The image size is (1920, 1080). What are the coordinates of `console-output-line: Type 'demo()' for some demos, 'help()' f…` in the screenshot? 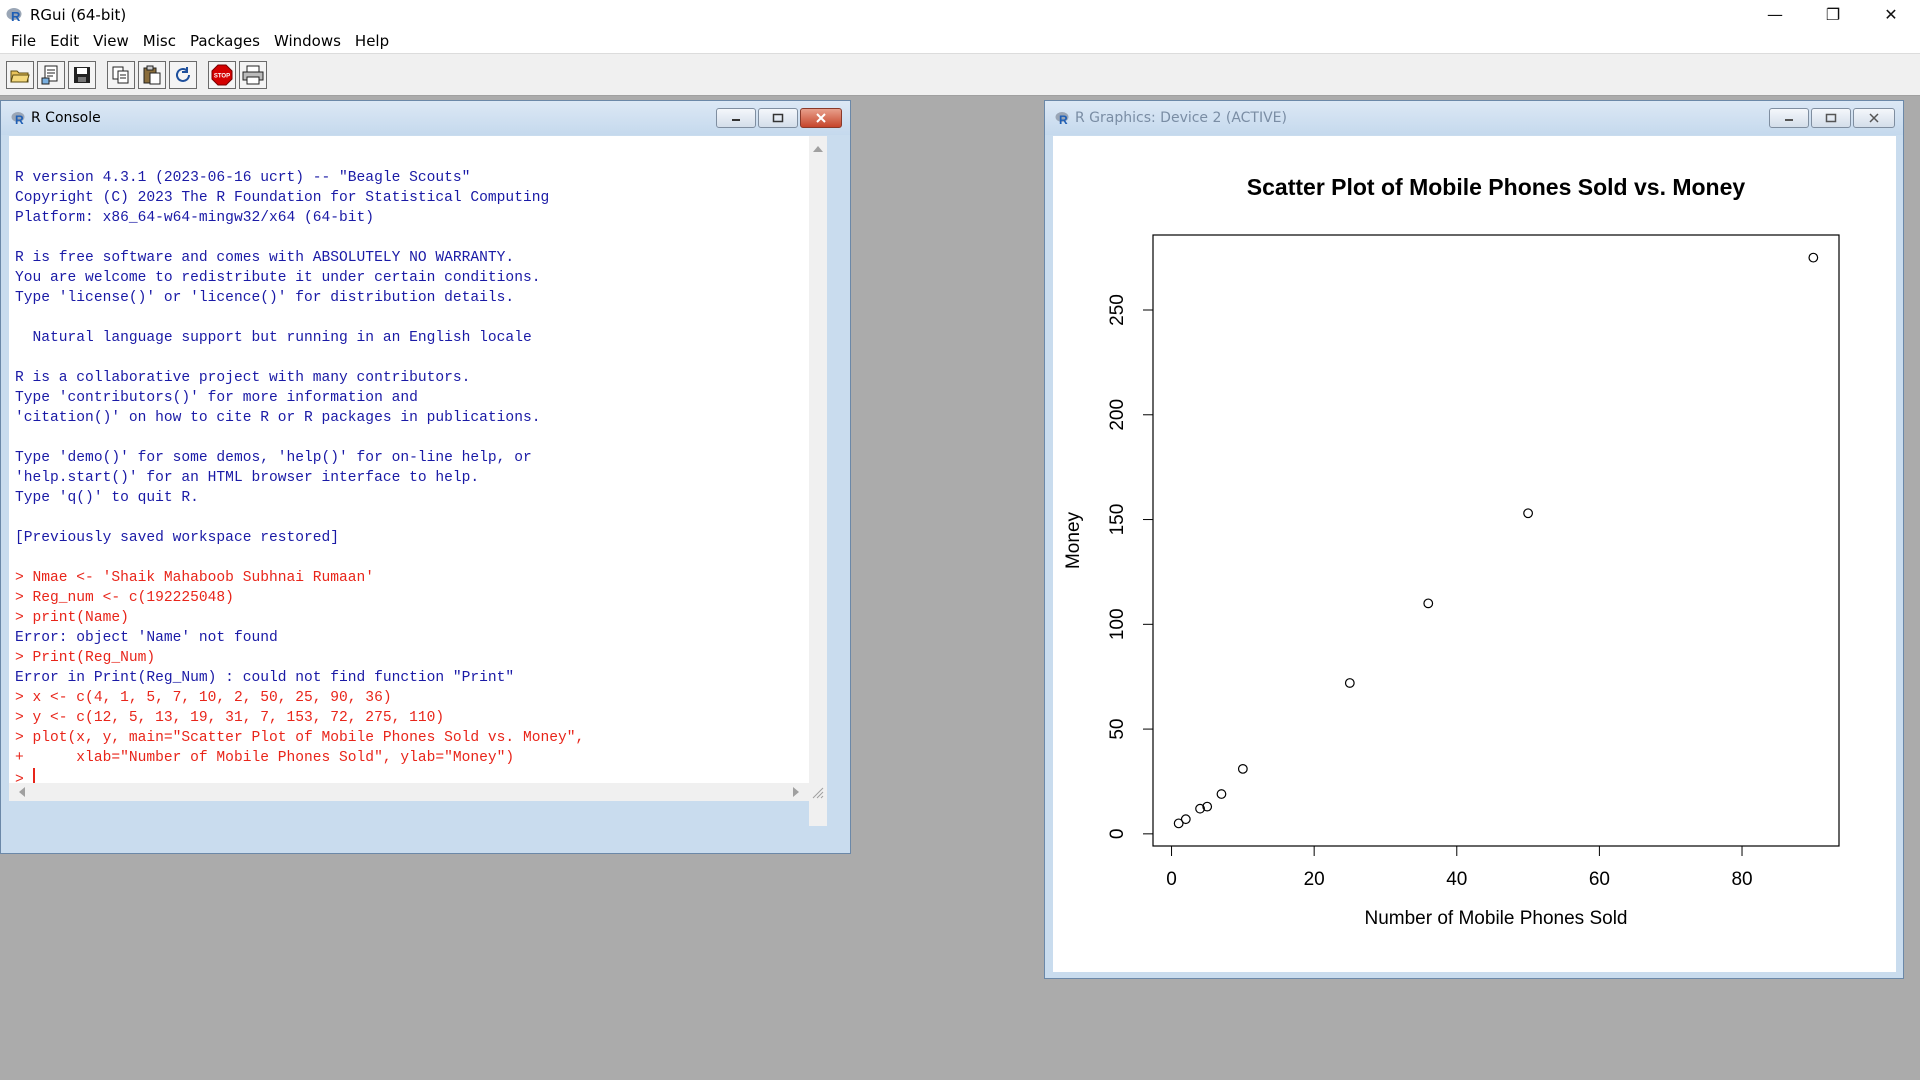 It's located at (273, 458).